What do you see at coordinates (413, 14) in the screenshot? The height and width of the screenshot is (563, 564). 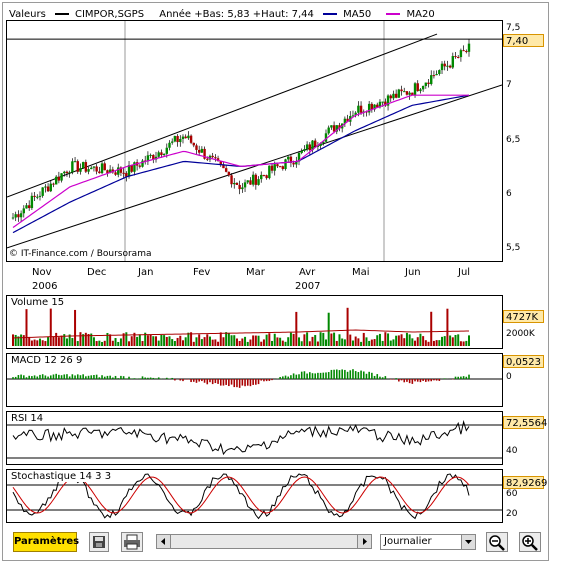 I see `legend-ma20: MA20` at bounding box center [413, 14].